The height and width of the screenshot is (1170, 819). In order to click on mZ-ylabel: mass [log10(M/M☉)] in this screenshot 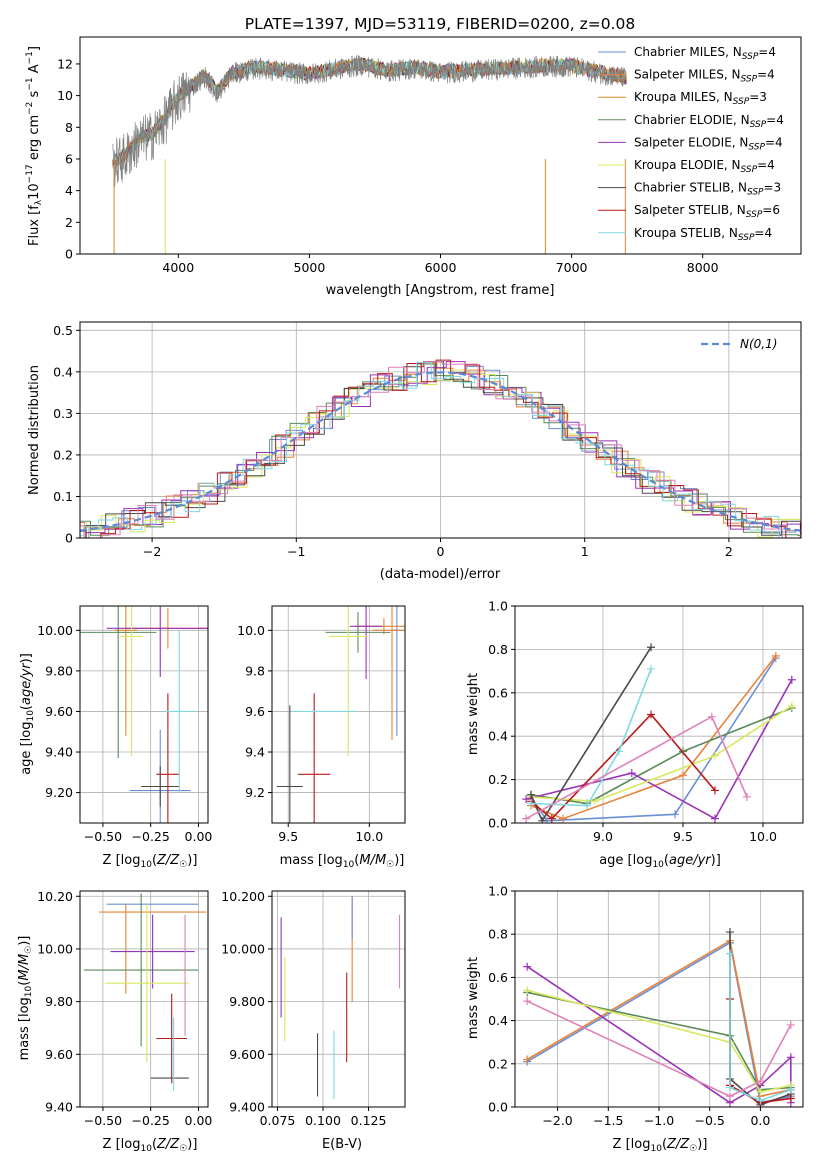, I will do `click(25, 998)`.